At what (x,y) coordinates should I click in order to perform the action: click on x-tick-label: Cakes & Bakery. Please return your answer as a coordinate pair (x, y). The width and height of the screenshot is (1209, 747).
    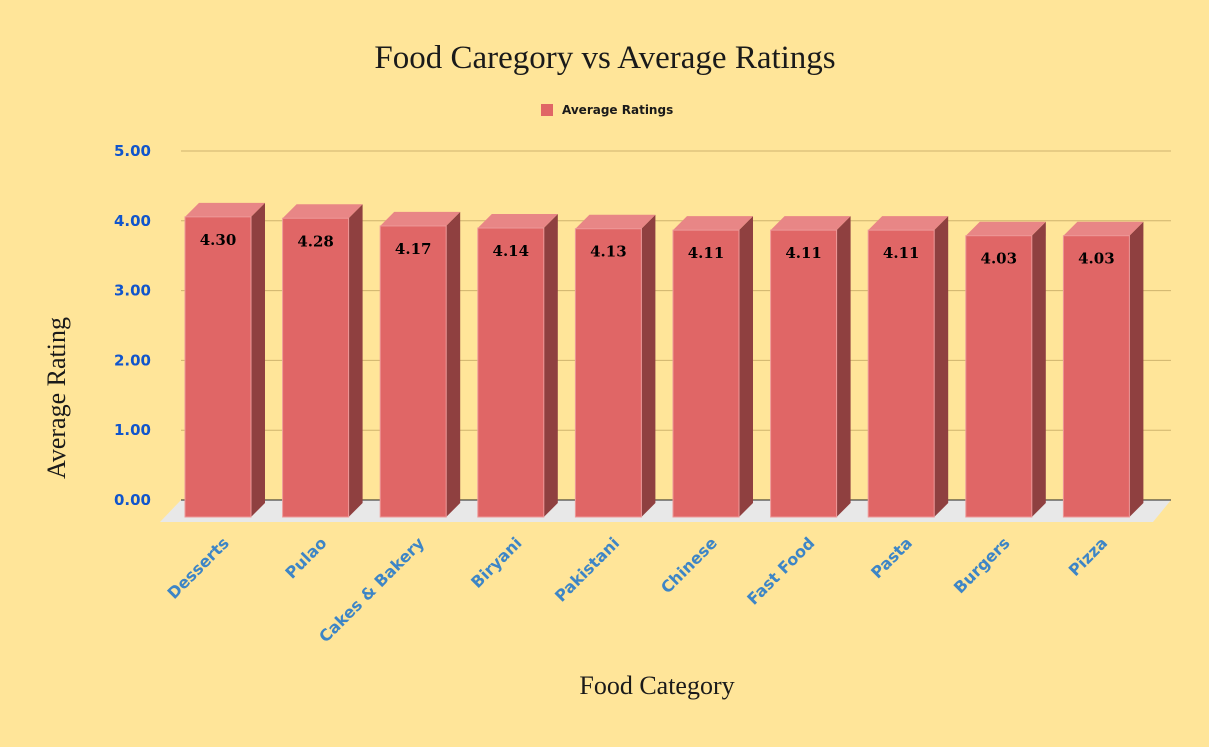
    Looking at the image, I should click on (371, 589).